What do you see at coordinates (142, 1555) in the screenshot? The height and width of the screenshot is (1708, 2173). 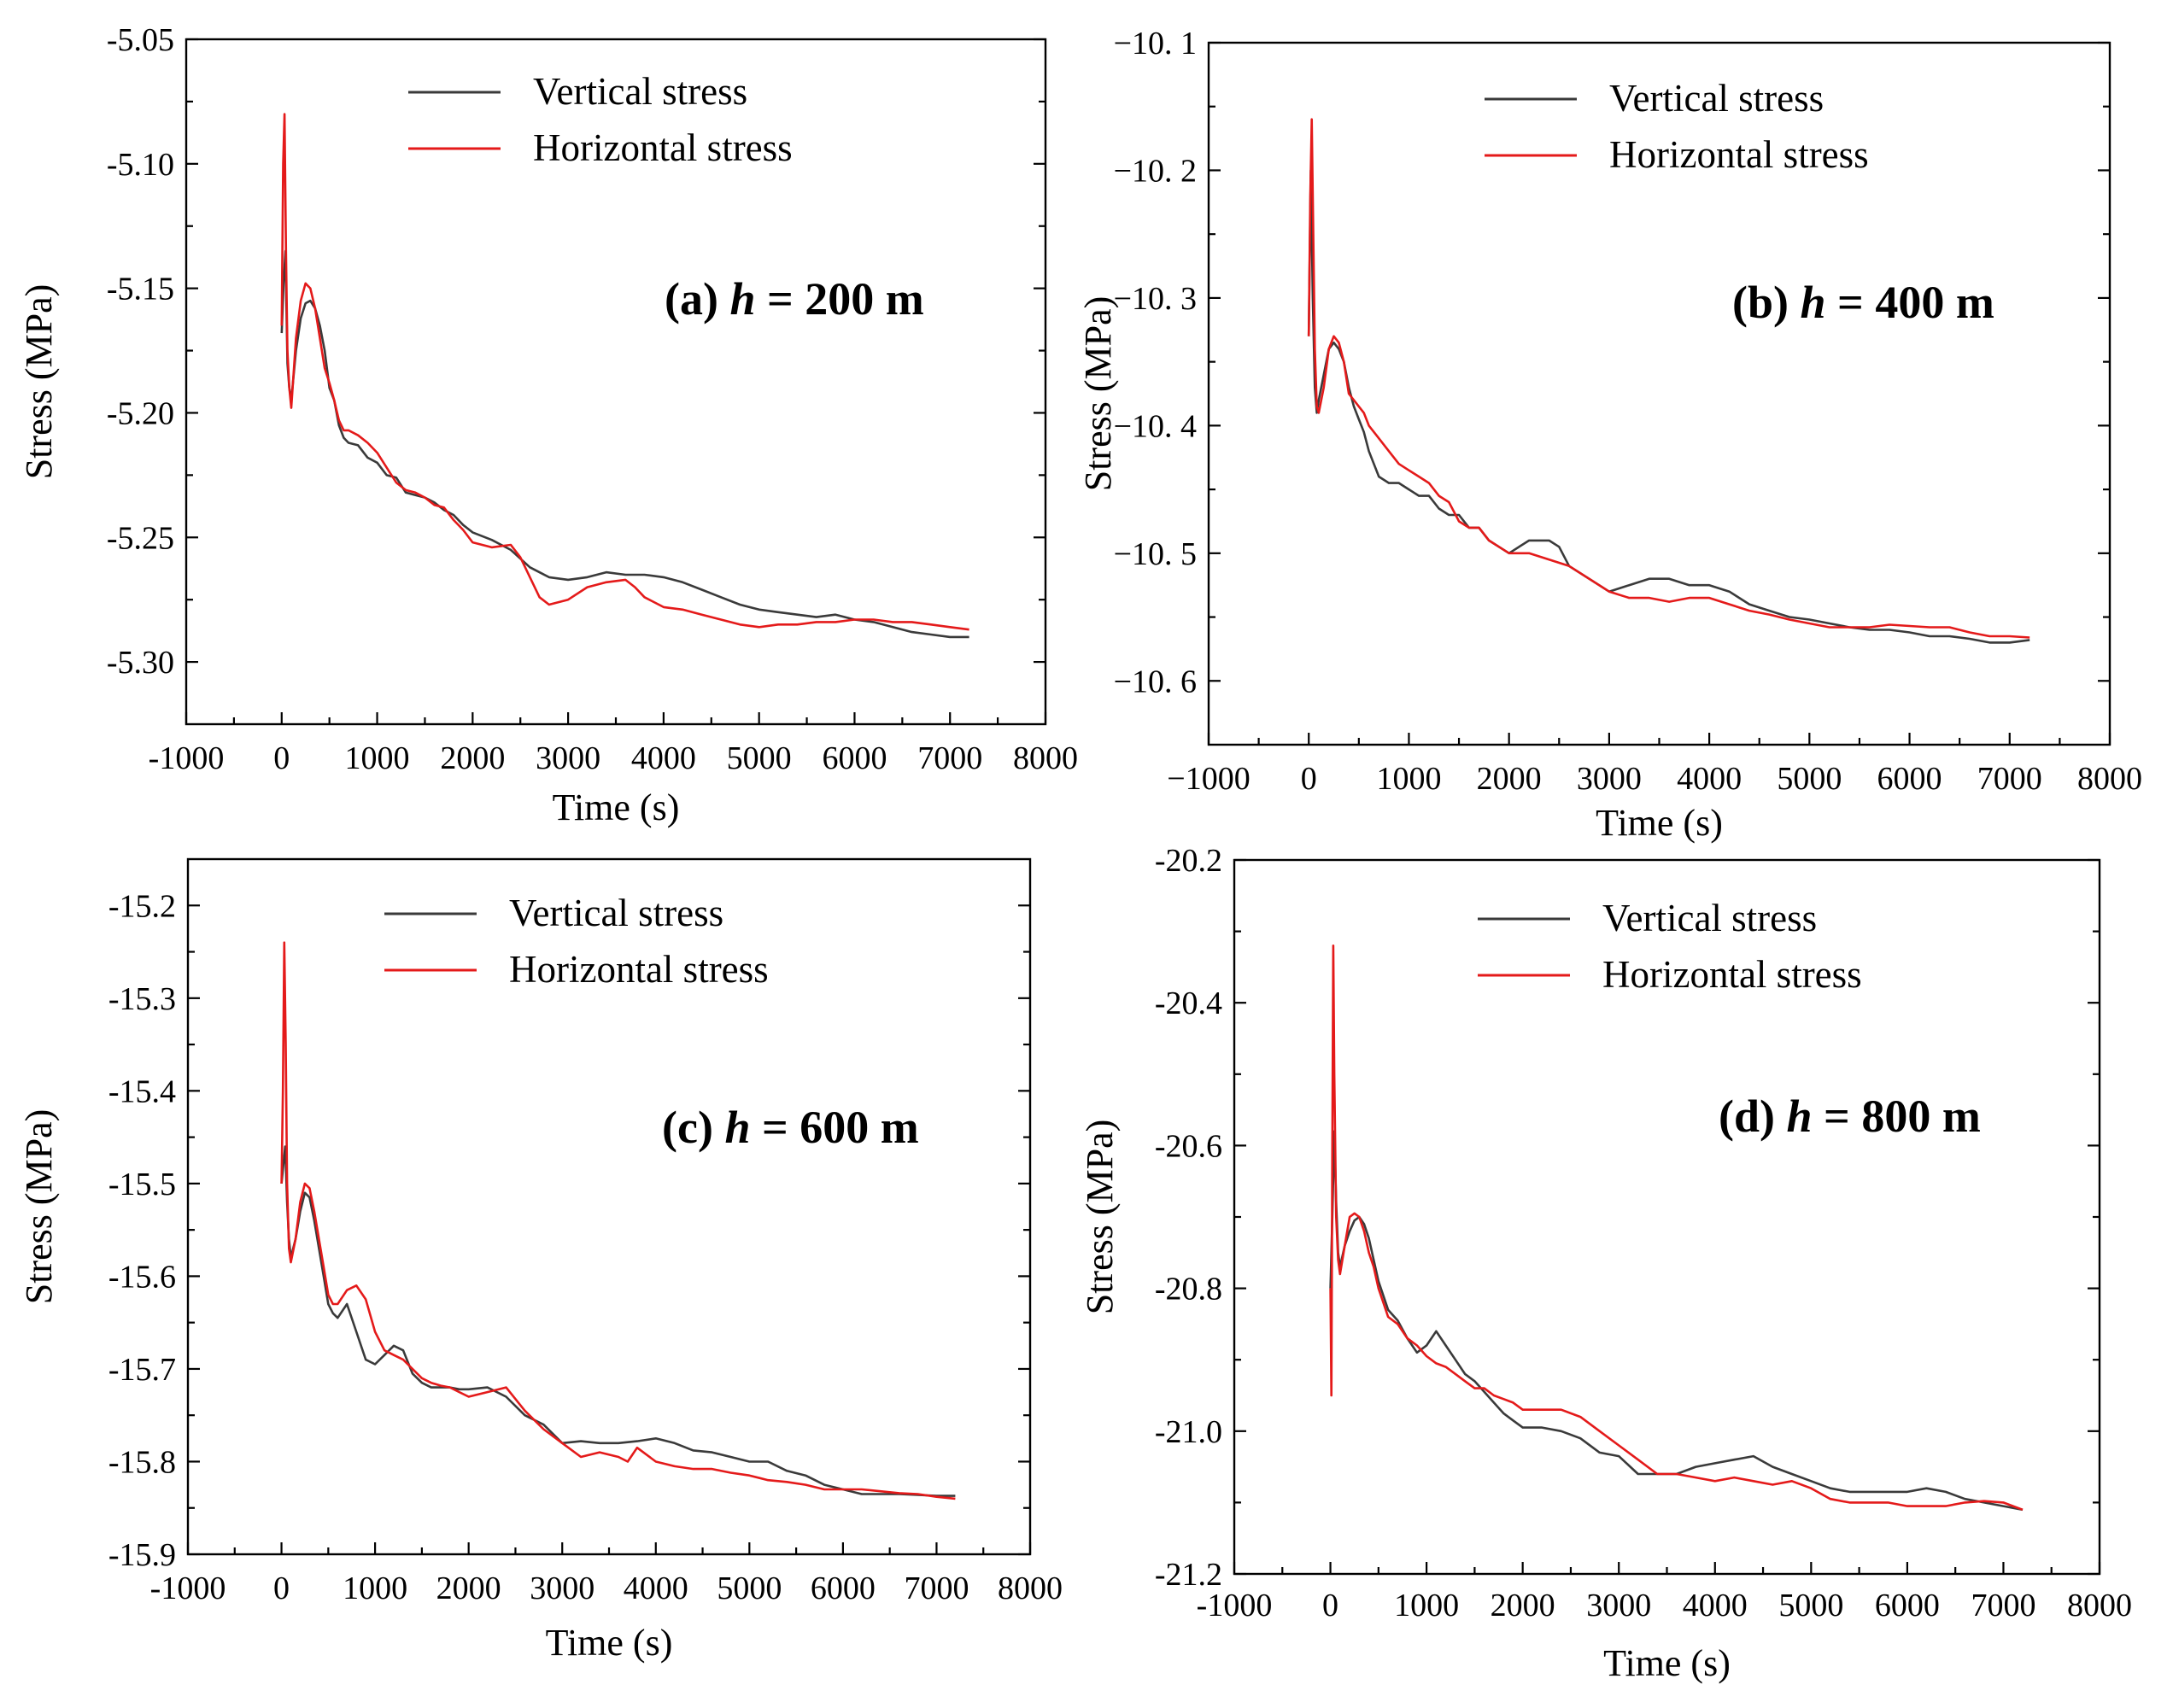 I see `y-tick-label: -15.9` at bounding box center [142, 1555].